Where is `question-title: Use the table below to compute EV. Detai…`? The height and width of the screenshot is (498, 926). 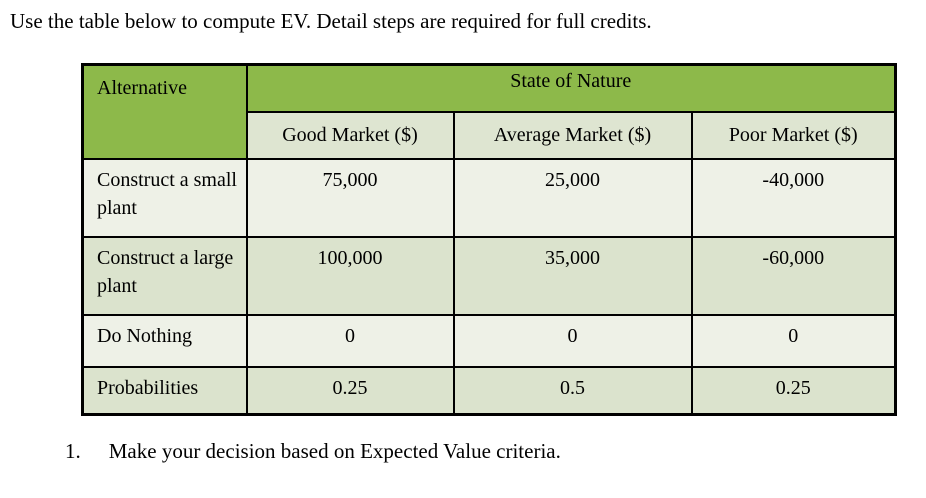
question-title: Use the table below to compute EV. Detai… is located at coordinates (331, 21).